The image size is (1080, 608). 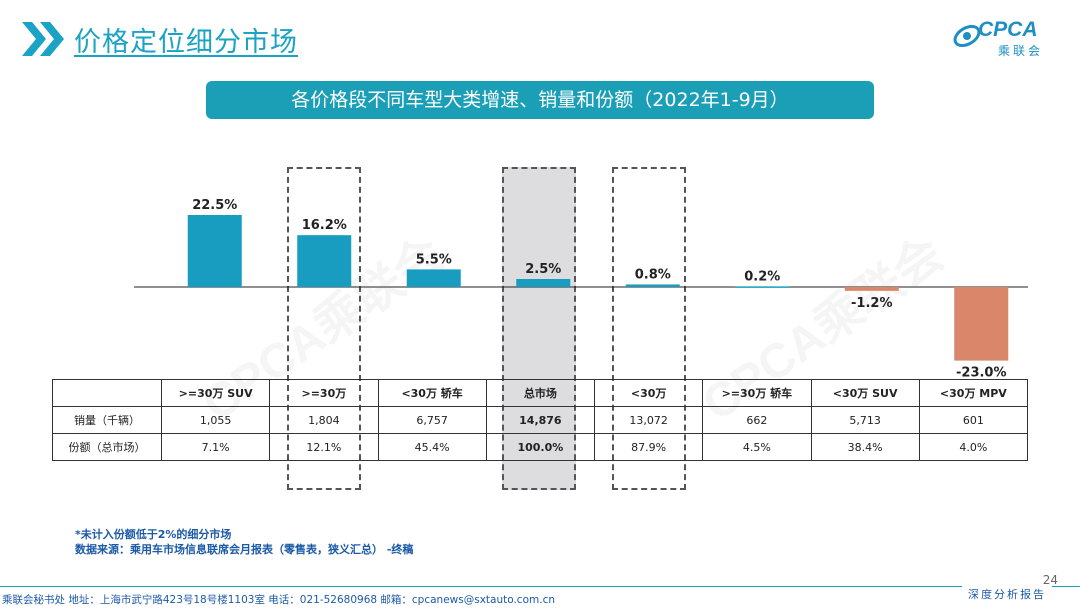 What do you see at coordinates (1050, 580) in the screenshot?
I see `page-number: 24` at bounding box center [1050, 580].